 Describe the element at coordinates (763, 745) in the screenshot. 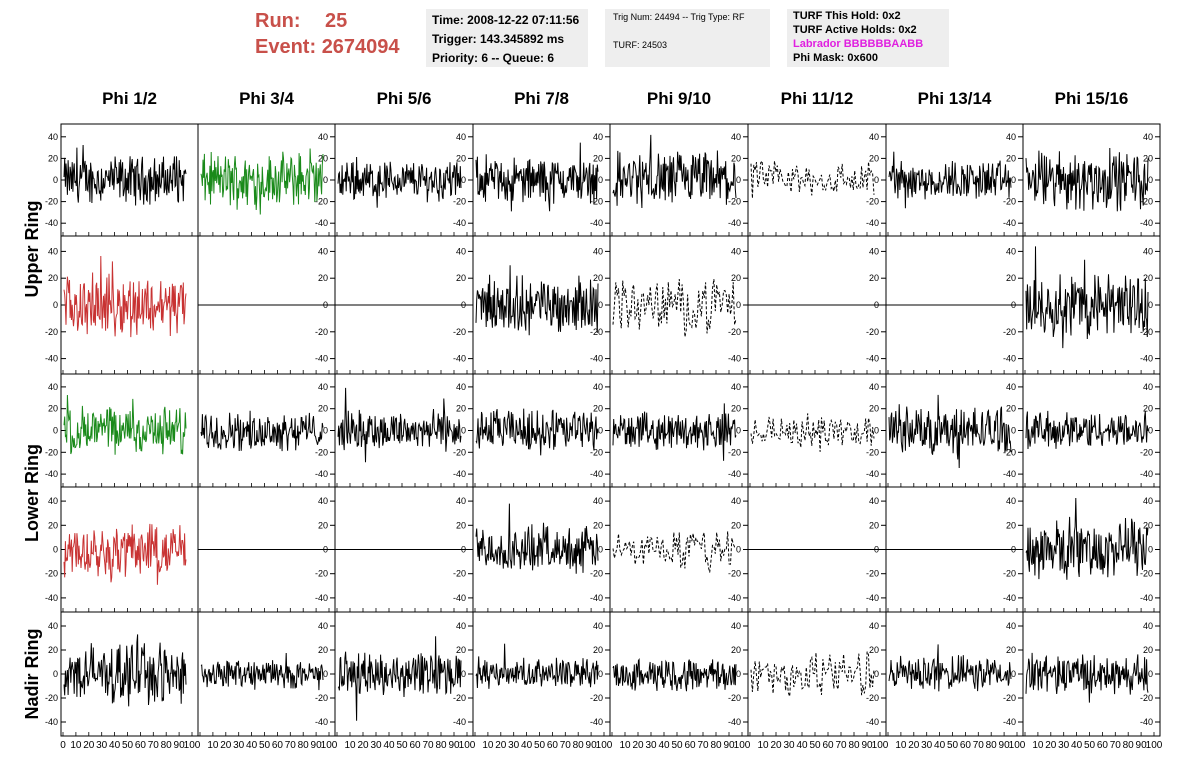

I see `xtick-label-c6: 10` at that location.